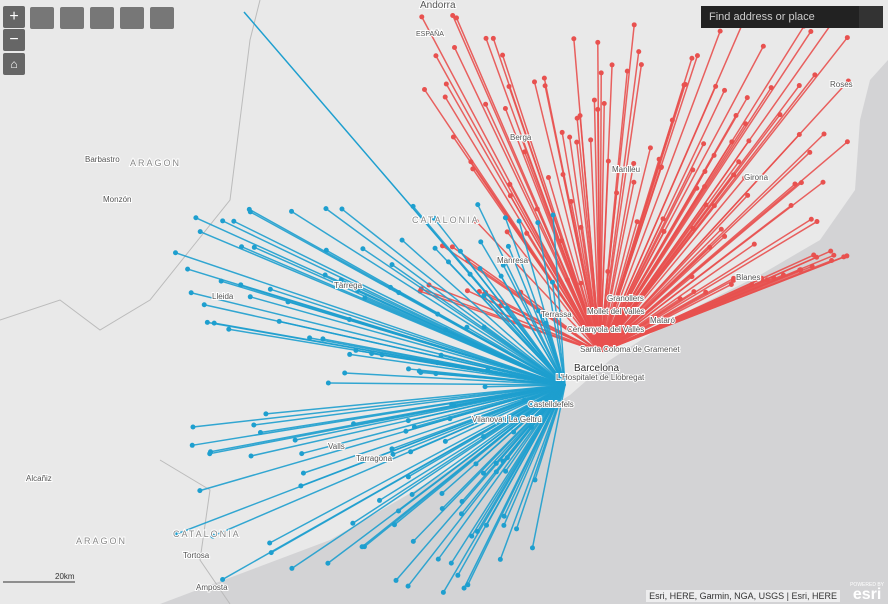  What do you see at coordinates (630, 349) in the screenshot?
I see `place-label: Santa Coloma de Gramenet` at bounding box center [630, 349].